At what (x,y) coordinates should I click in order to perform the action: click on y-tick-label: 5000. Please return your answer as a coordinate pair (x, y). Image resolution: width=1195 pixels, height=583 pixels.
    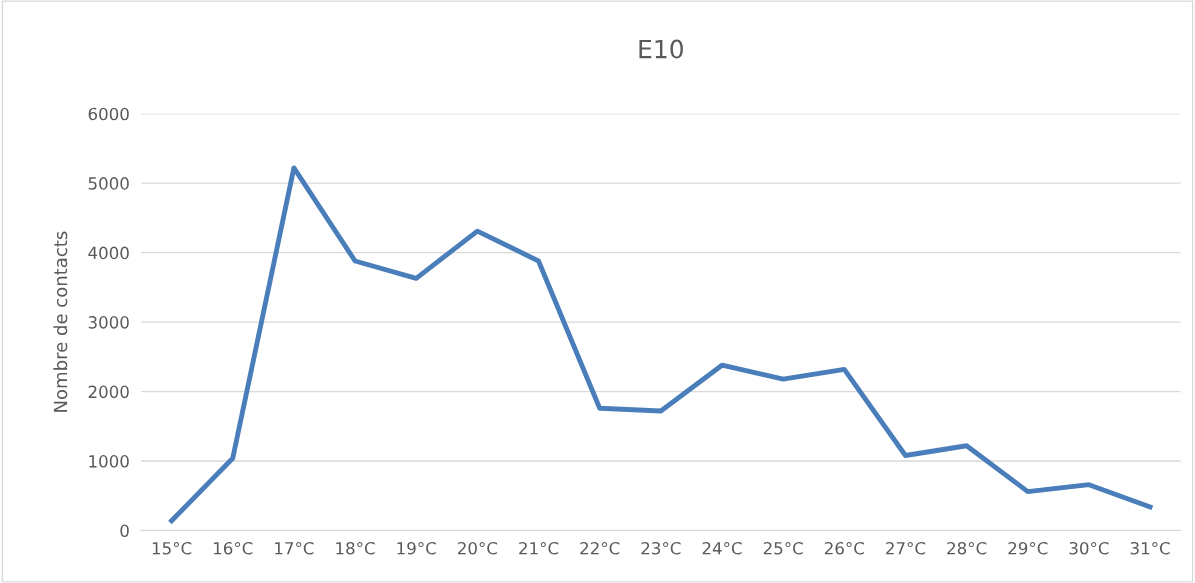
    Looking at the image, I should click on (108, 183).